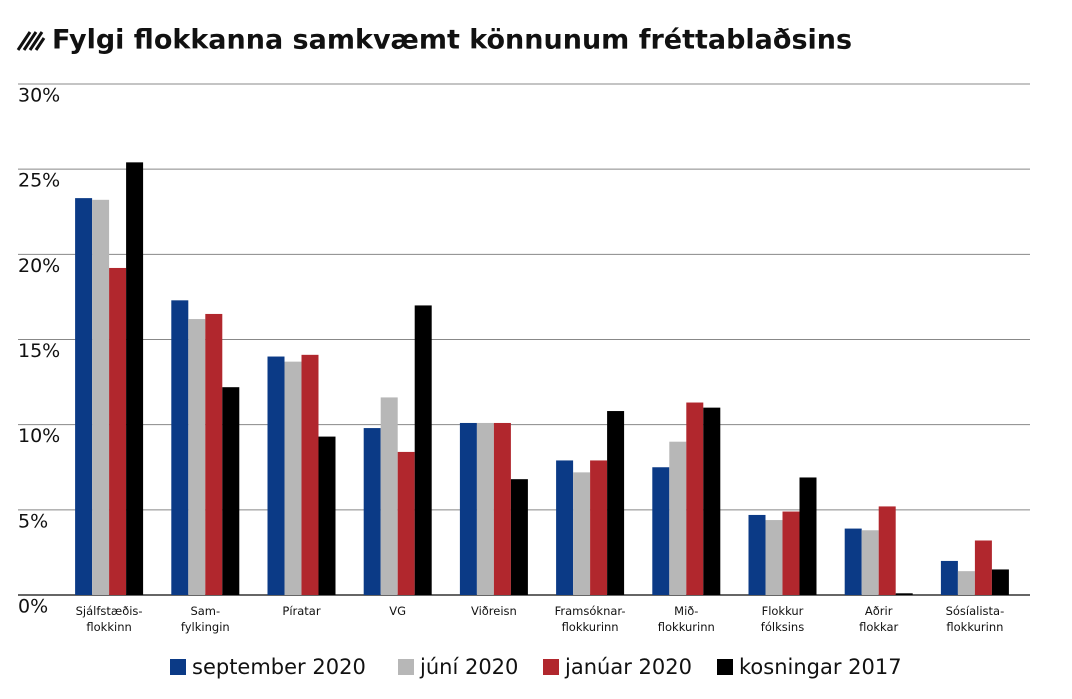 The width and height of the screenshot is (1072, 699). Describe the element at coordinates (39, 181) in the screenshot. I see `y-tick-label: 25%` at that location.